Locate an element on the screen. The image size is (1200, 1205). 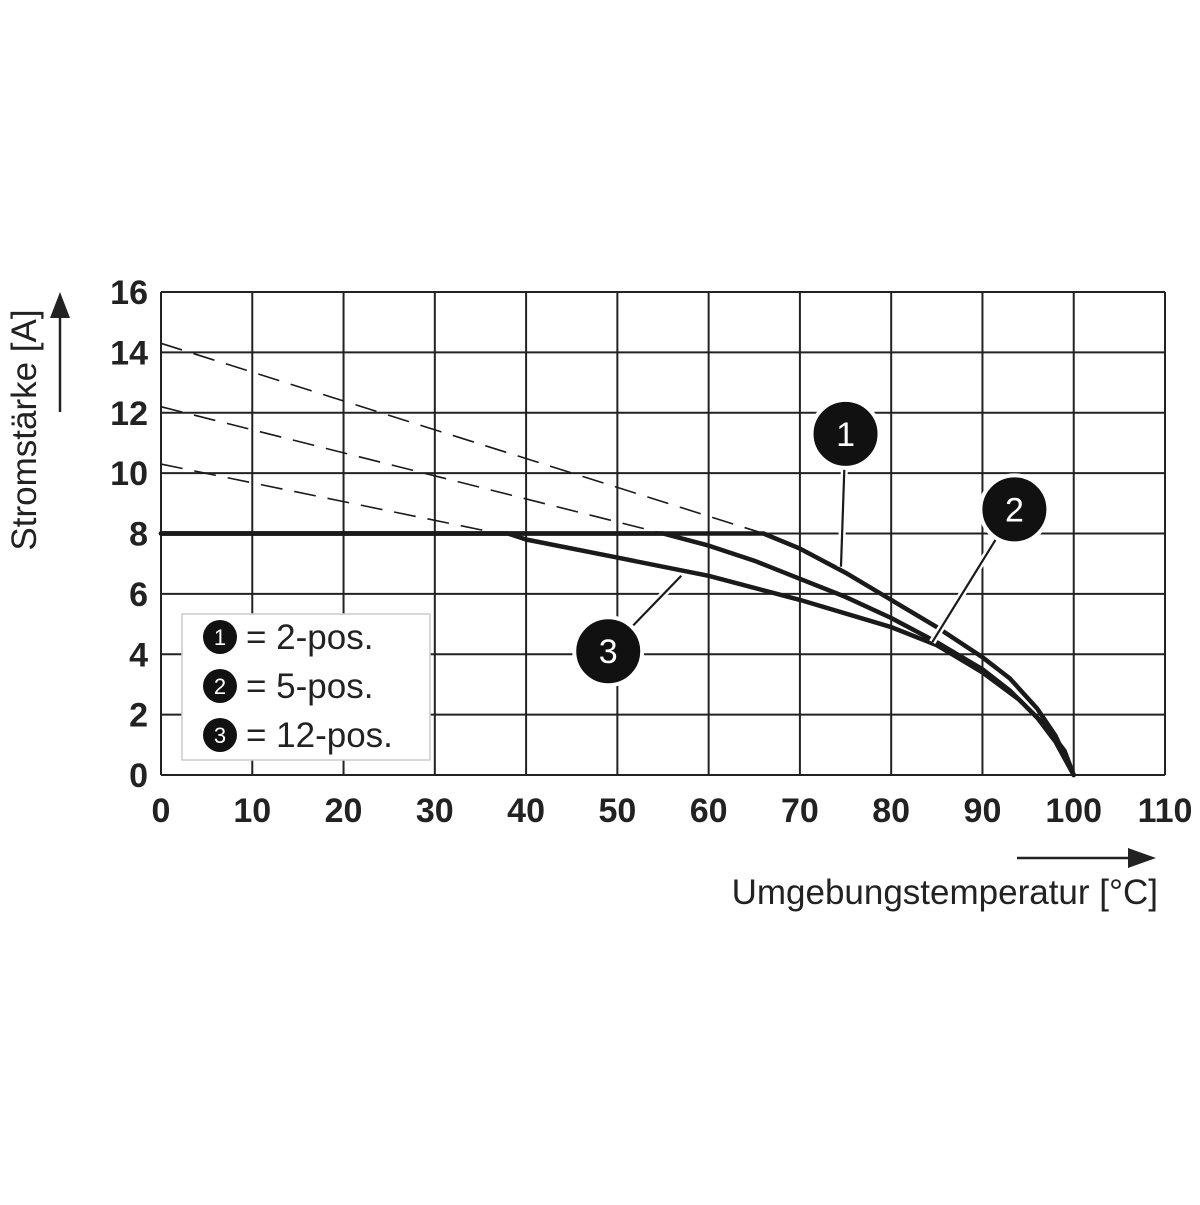
x-axis-title: Umgebungstemperatur [°C] is located at coordinates (945, 880).